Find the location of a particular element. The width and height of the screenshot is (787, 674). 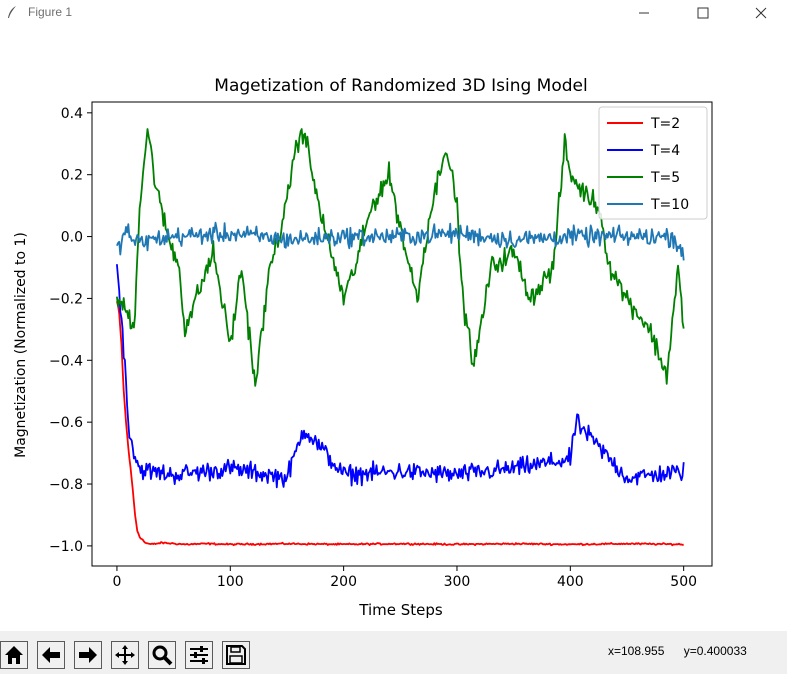

minimize-button is located at coordinates (644, 13).